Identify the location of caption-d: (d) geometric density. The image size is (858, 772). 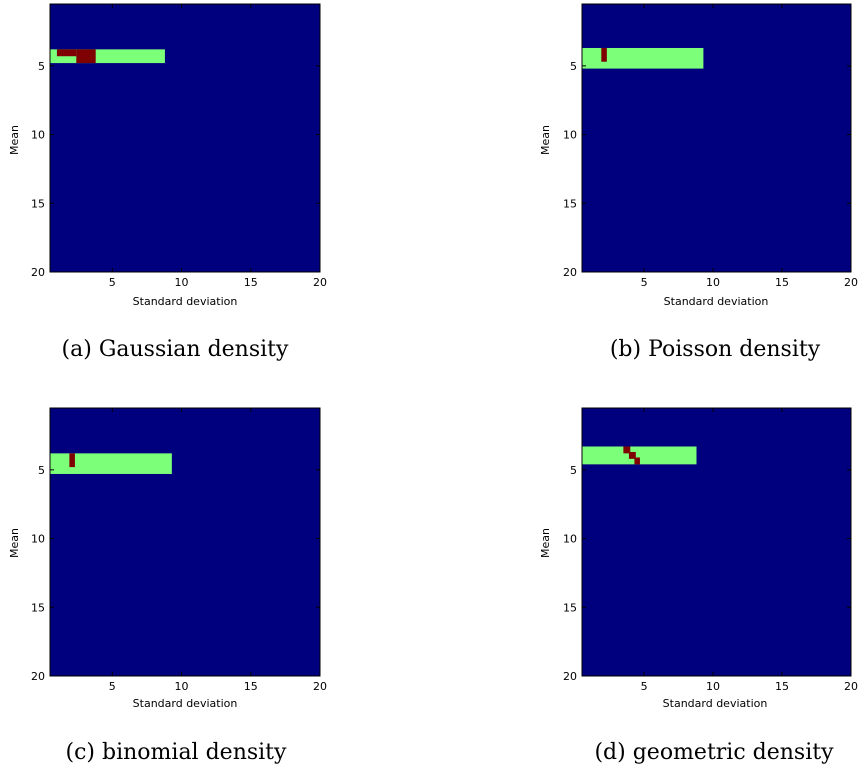
(714, 752).